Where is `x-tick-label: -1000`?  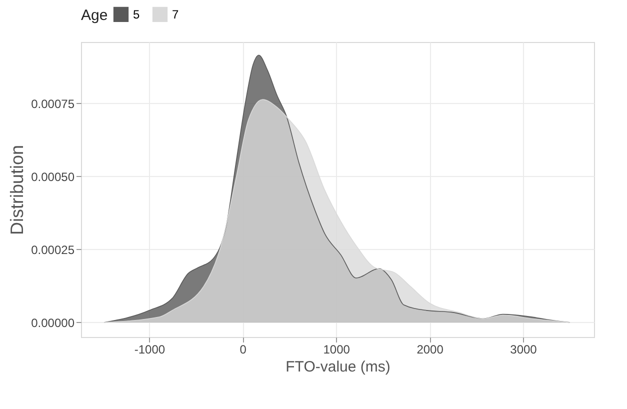 x-tick-label: -1000 is located at coordinates (150, 349).